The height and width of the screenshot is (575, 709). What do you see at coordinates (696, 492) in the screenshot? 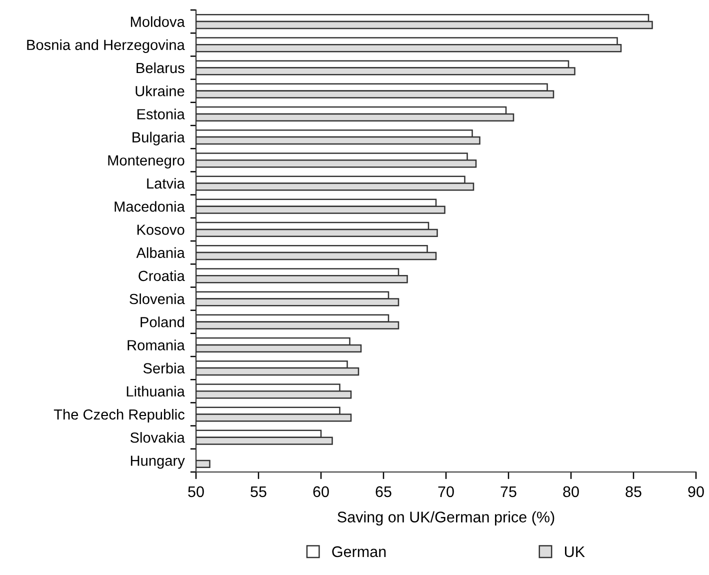
I see `x-tick-label: 90` at bounding box center [696, 492].